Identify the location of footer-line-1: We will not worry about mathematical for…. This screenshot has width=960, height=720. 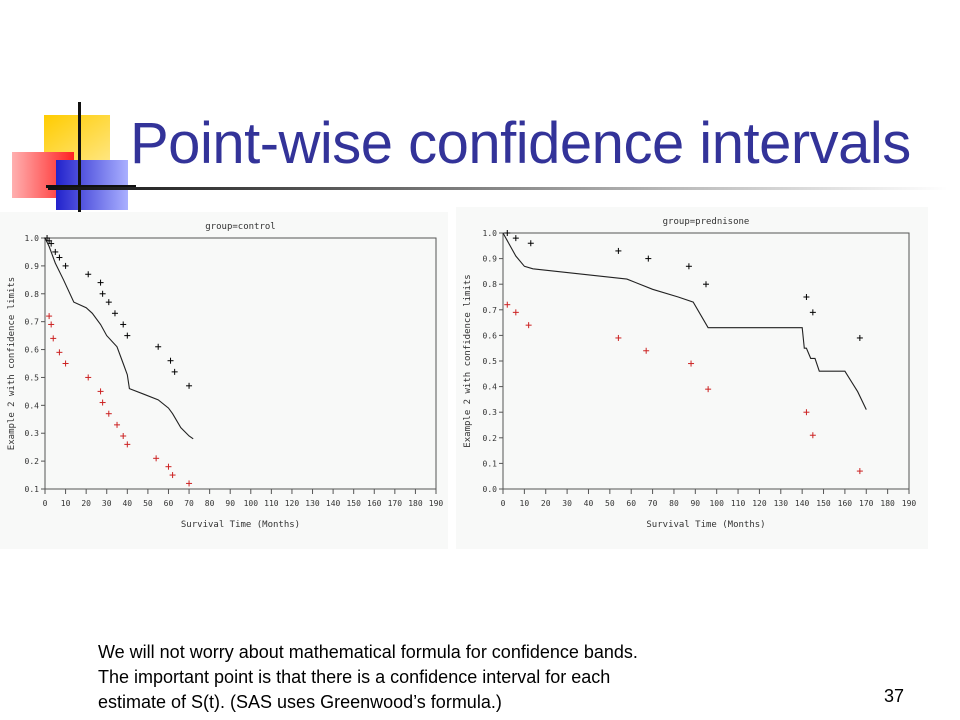
(368, 652).